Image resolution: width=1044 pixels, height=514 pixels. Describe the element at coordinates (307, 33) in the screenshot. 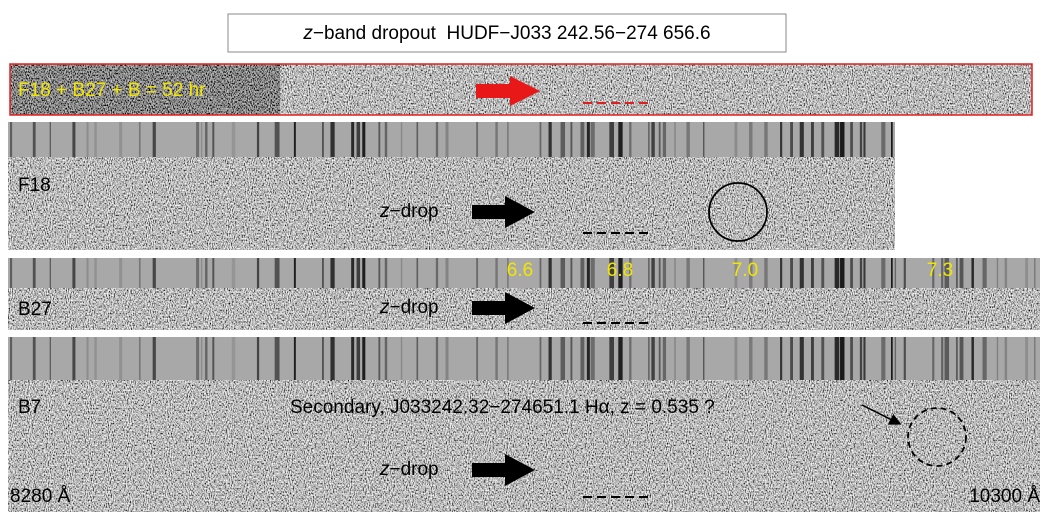

I see `title-italic: z` at that location.